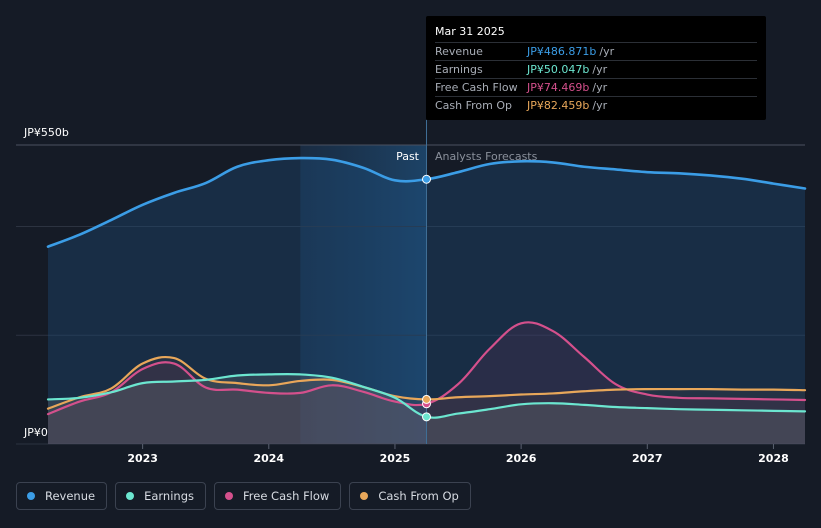 The height and width of the screenshot is (528, 821). What do you see at coordinates (426, 417) in the screenshot?
I see `earnings-marker` at bounding box center [426, 417].